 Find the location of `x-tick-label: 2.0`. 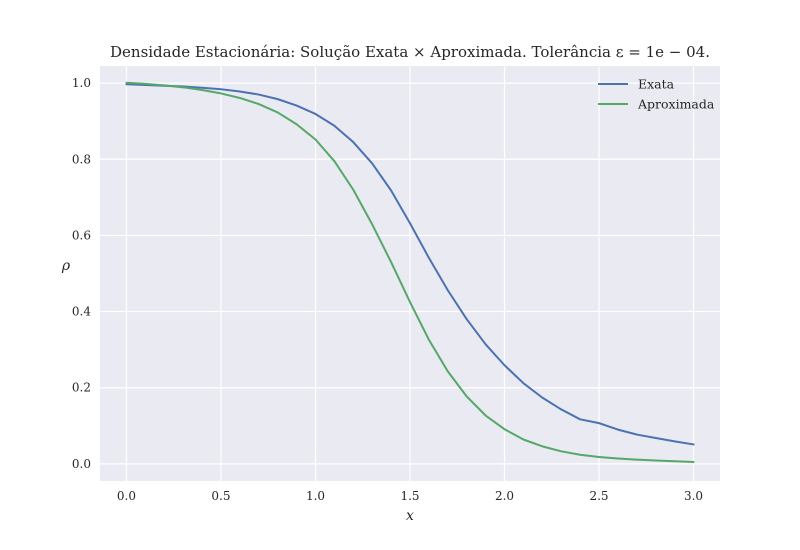

x-tick-label: 2.0 is located at coordinates (504, 496).